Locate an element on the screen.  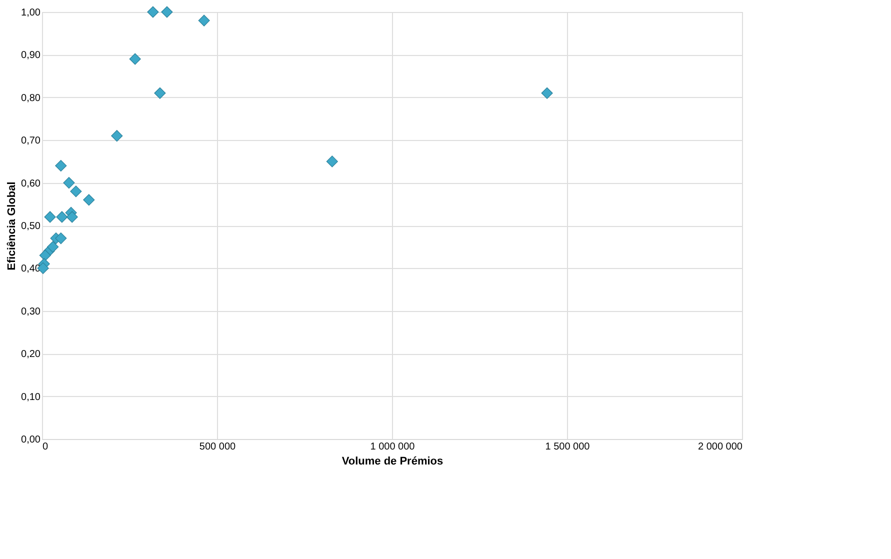
x-tick-label: 2 000 000 is located at coordinates (720, 447).